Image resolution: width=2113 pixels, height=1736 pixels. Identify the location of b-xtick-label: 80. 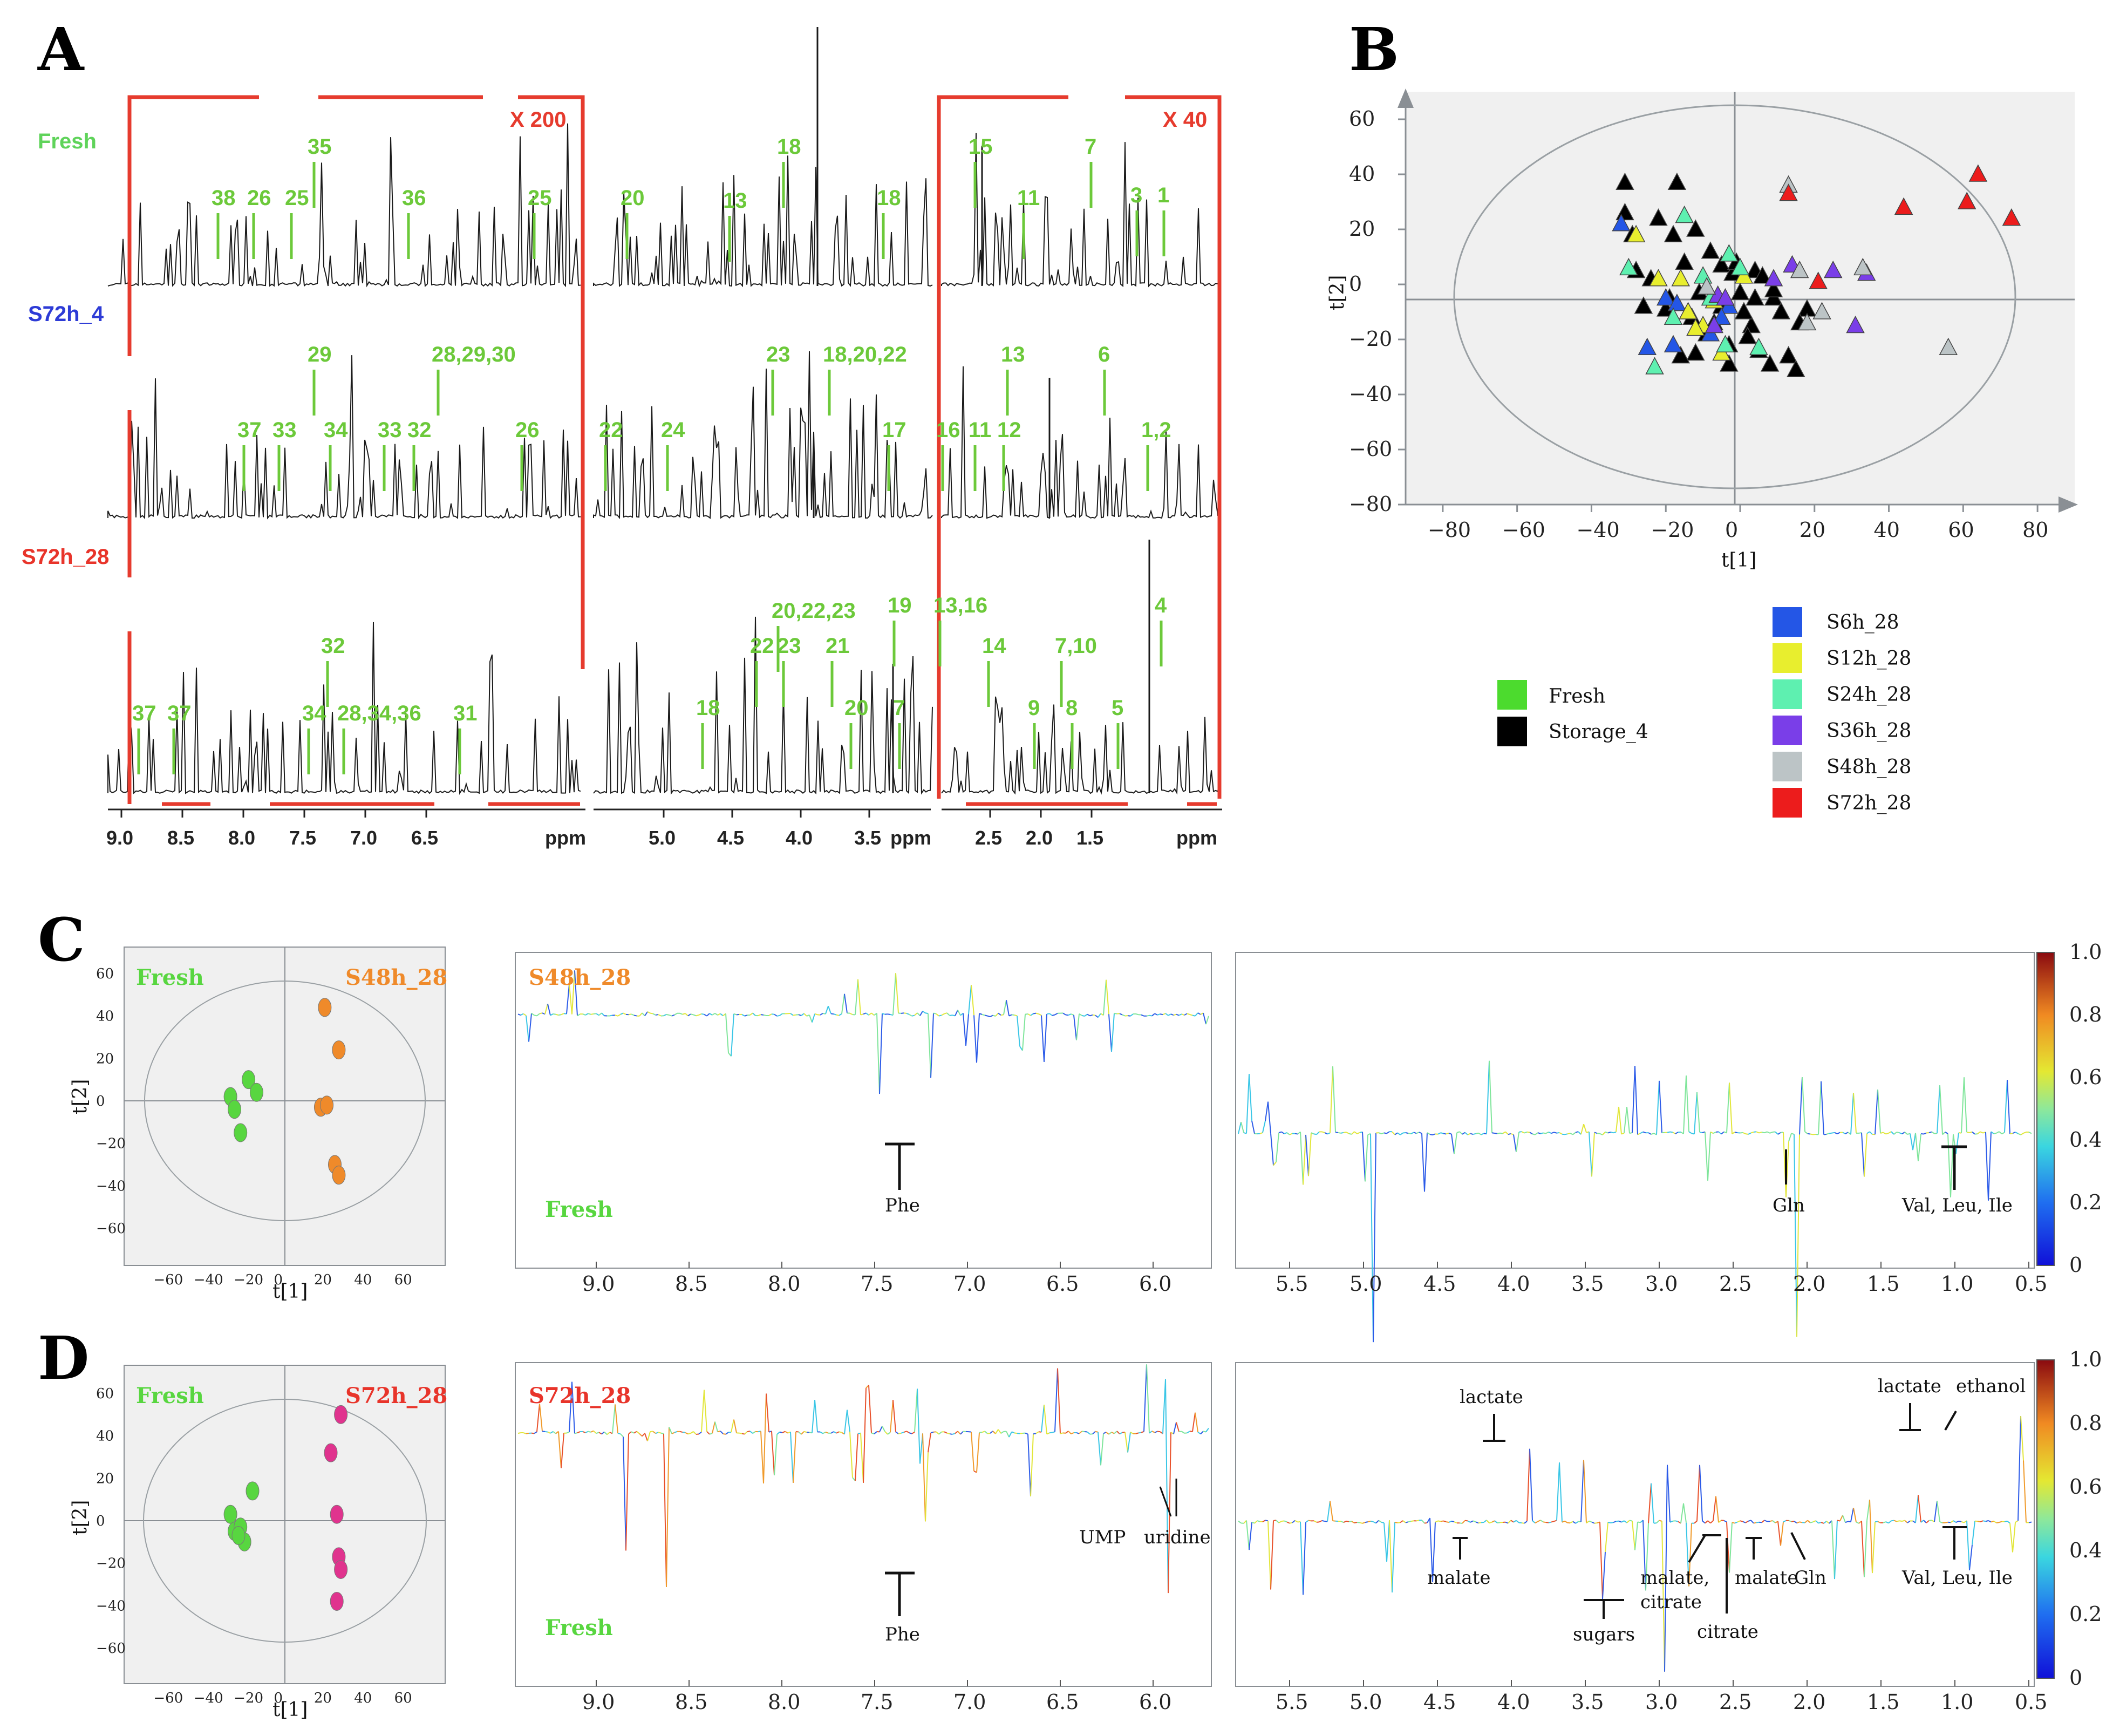
(2035, 530).